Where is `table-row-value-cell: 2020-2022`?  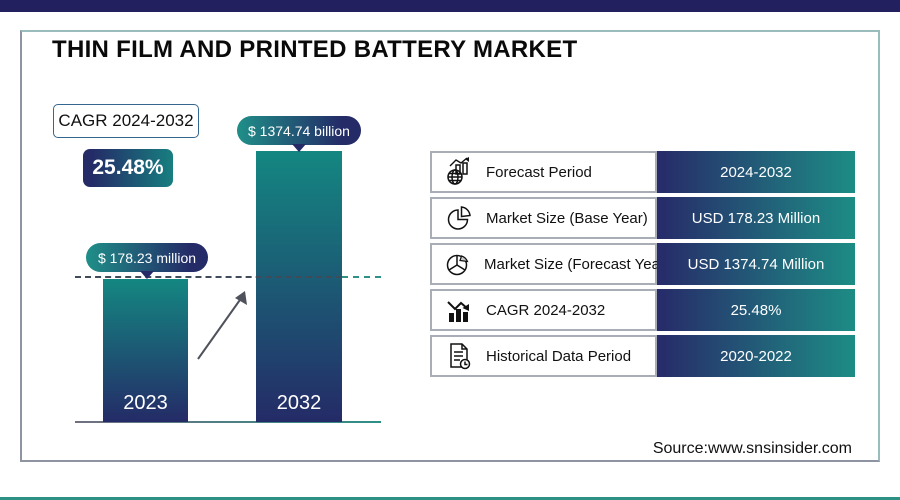 table-row-value-cell: 2020-2022 is located at coordinates (756, 356).